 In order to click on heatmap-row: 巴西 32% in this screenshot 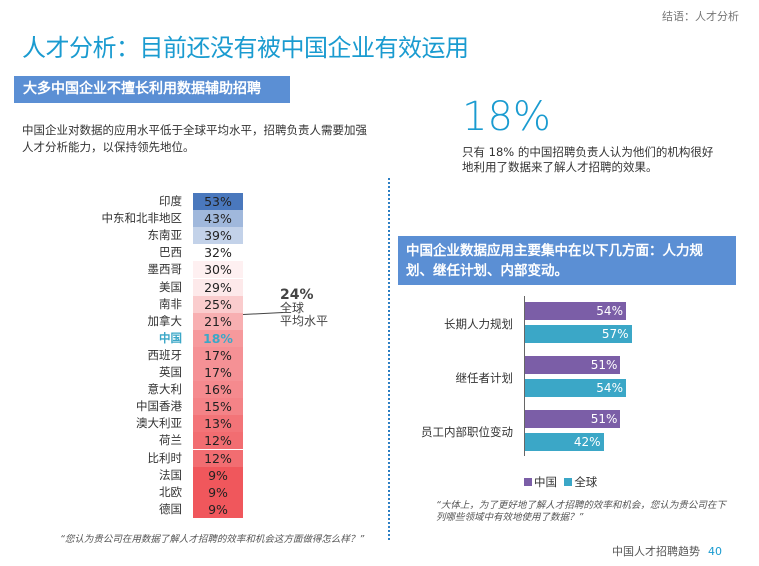, I will do `click(125, 253)`.